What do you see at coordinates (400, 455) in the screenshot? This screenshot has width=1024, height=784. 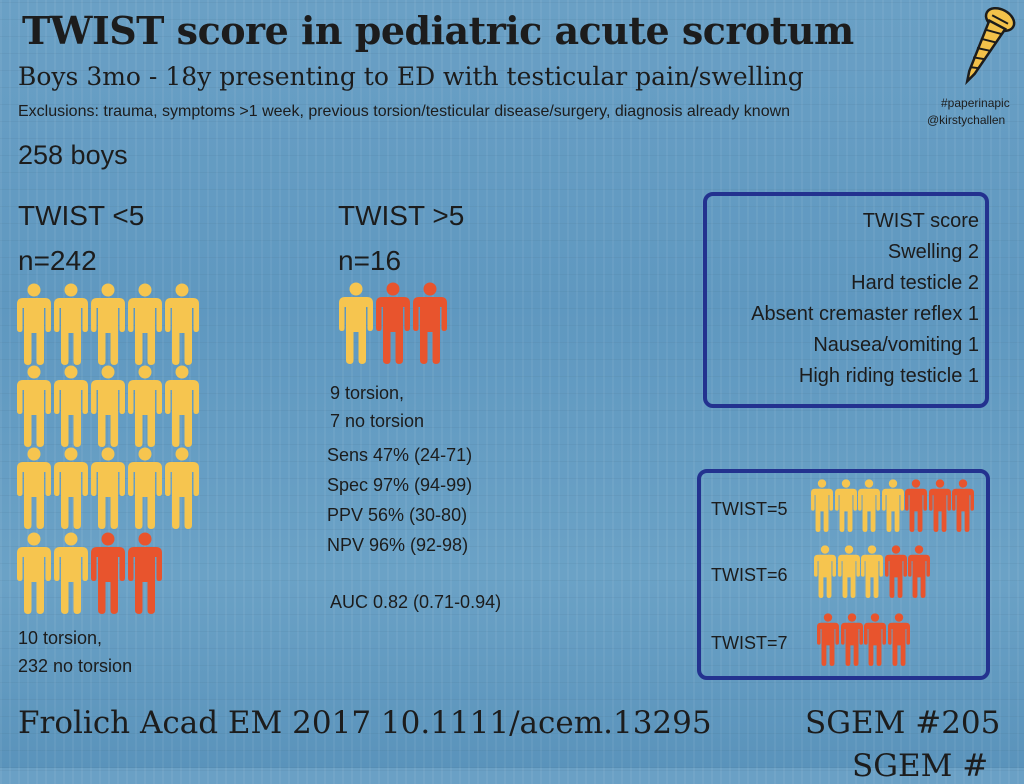 I see `sensitivity: Sens 47% (24-71)` at bounding box center [400, 455].